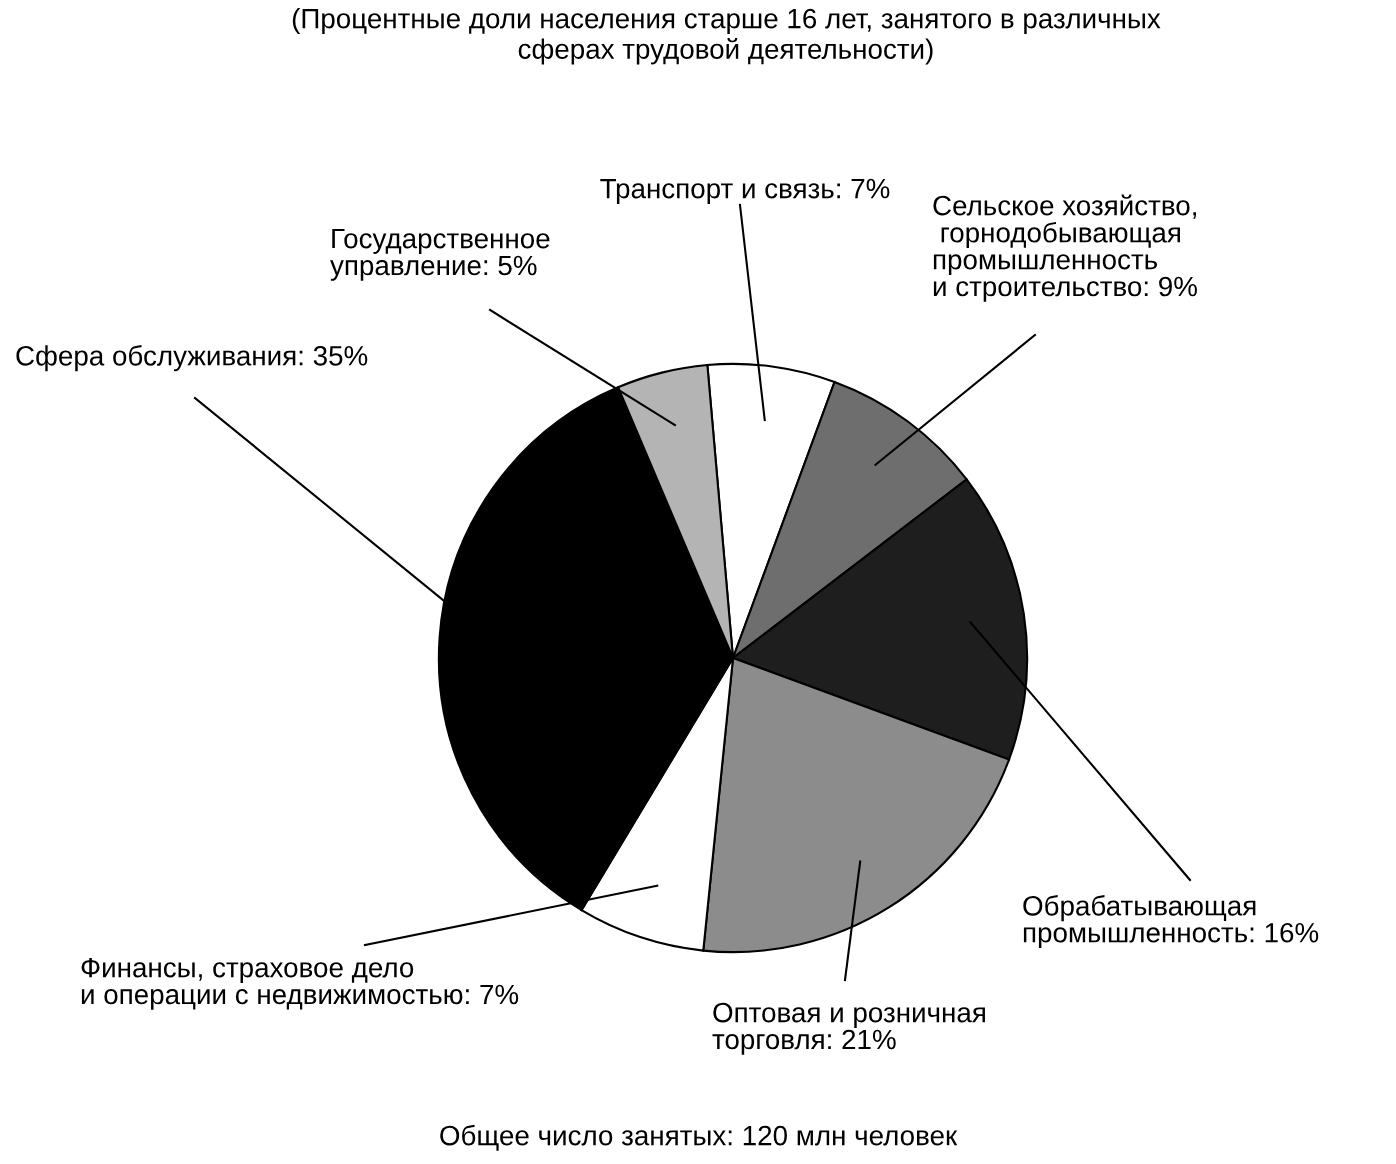  I want to click on text: Общее число занятых: 120 млн человек, so click(699, 1137).